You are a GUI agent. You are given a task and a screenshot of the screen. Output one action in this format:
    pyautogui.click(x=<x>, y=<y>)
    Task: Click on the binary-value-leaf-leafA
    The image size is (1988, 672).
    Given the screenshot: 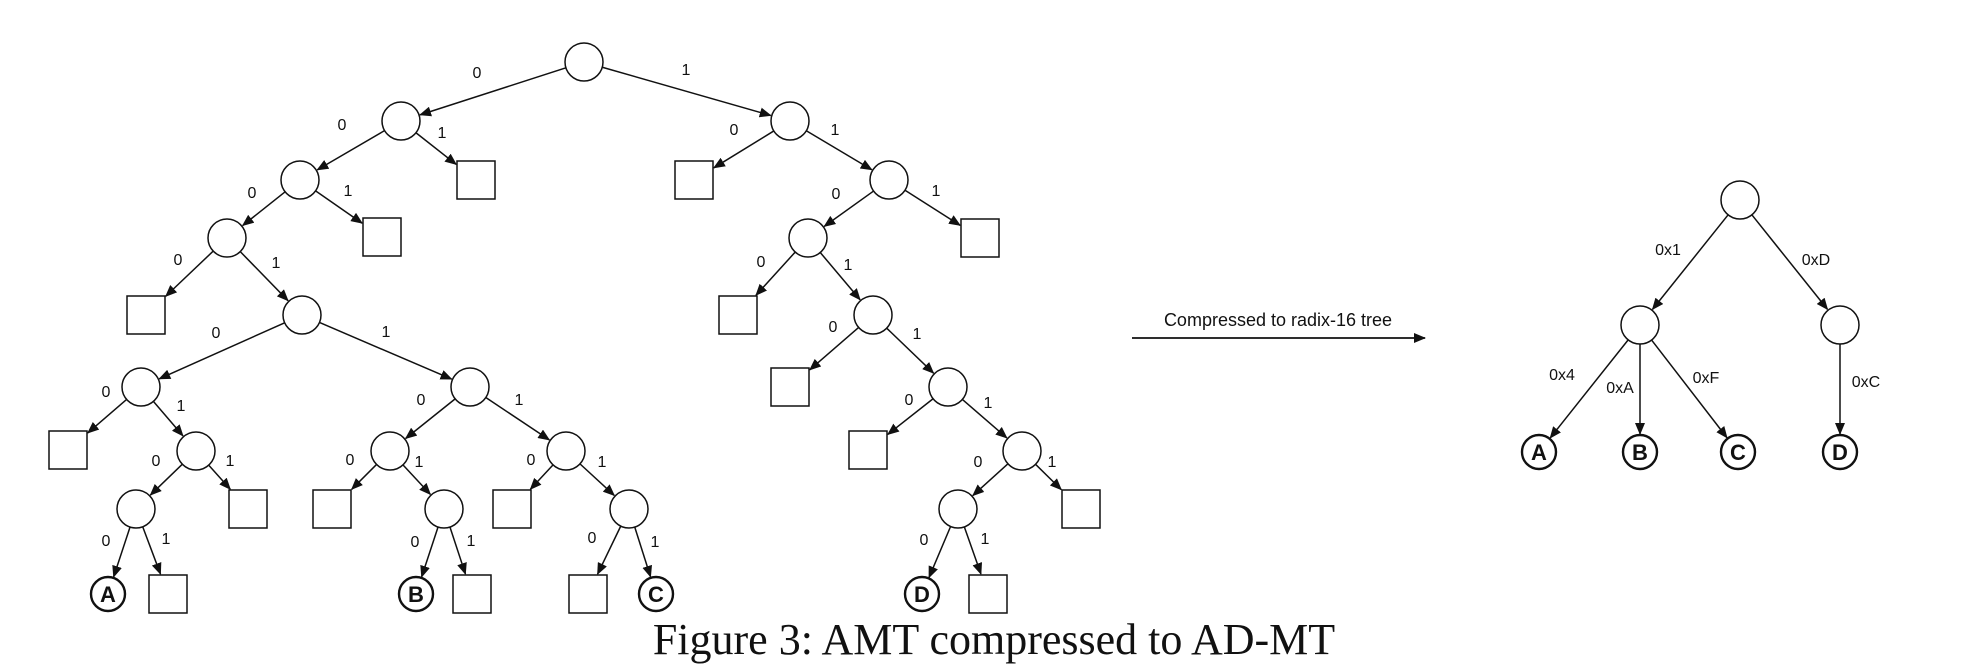 What is the action you would take?
    pyautogui.click(x=108, y=594)
    